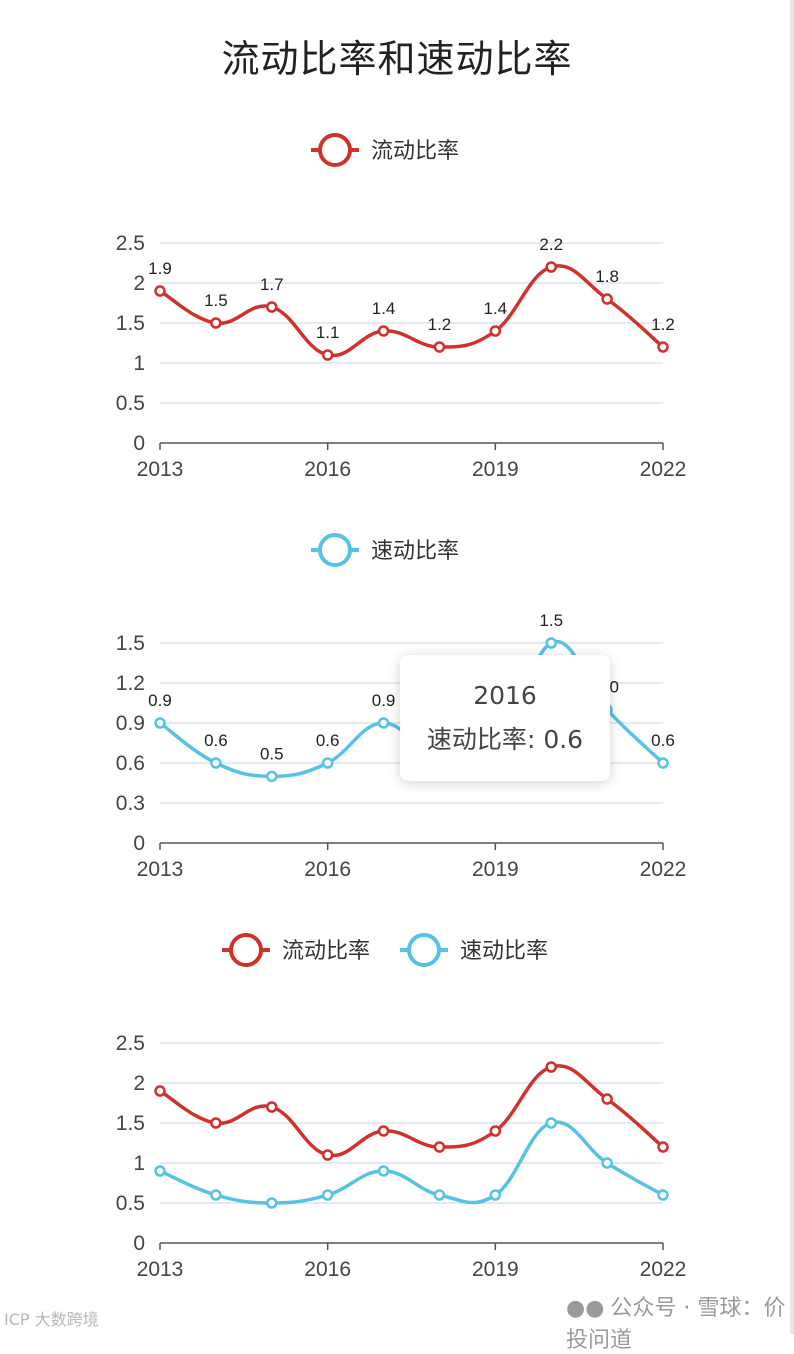 This screenshot has width=794, height=1354. What do you see at coordinates (585, 1308) in the screenshot?
I see `wechat-icon: ●●` at bounding box center [585, 1308].